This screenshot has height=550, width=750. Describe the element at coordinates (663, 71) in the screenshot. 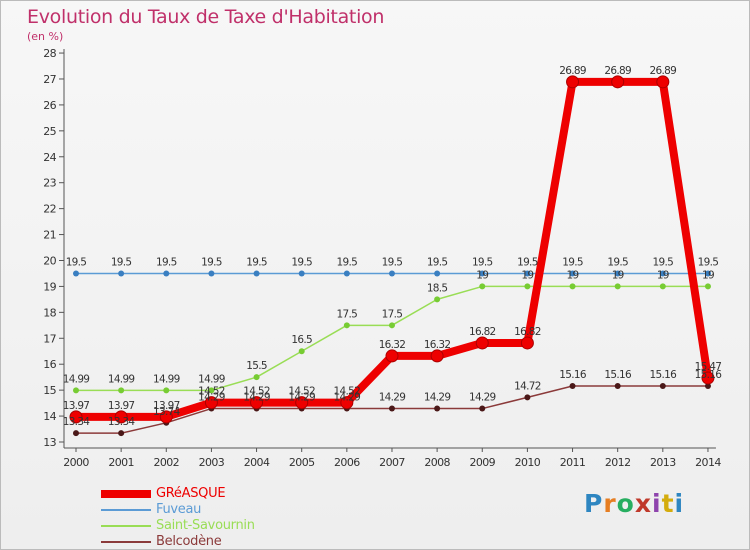

I see `data-label-0-13: 26.89` at that location.